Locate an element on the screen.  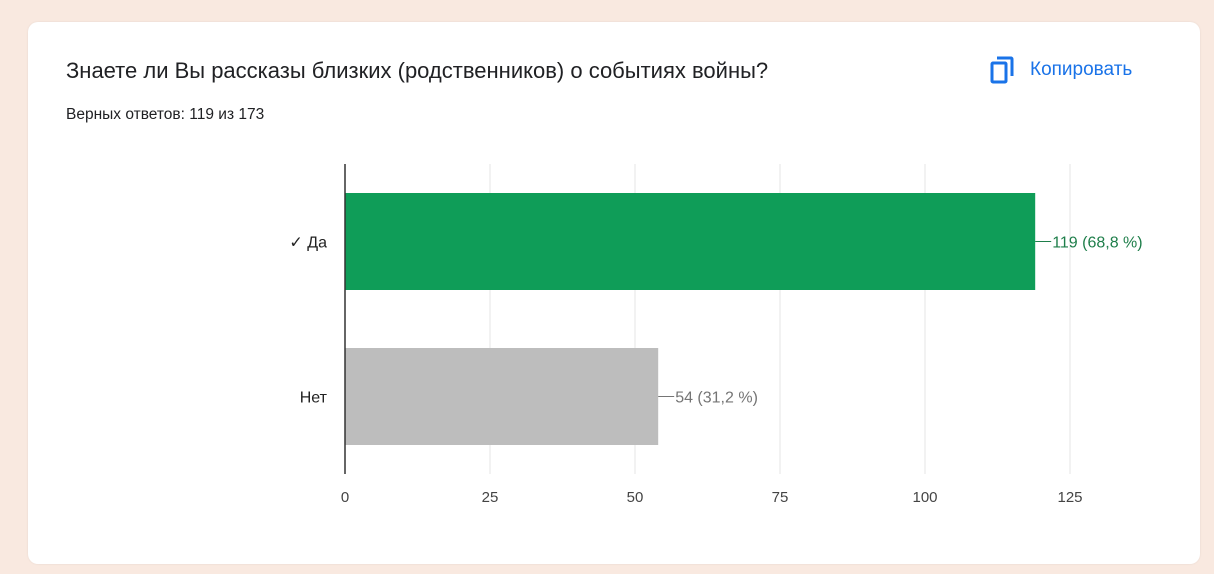
copy-button: Копировать is located at coordinates (1061, 70).